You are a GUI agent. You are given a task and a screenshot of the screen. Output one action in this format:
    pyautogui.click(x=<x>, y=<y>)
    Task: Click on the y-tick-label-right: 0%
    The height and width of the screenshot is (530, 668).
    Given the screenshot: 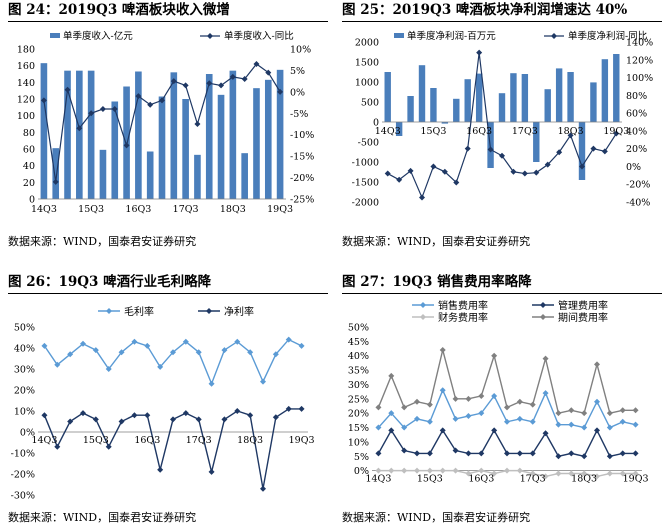 What is the action you would take?
    pyautogui.click(x=633, y=167)
    